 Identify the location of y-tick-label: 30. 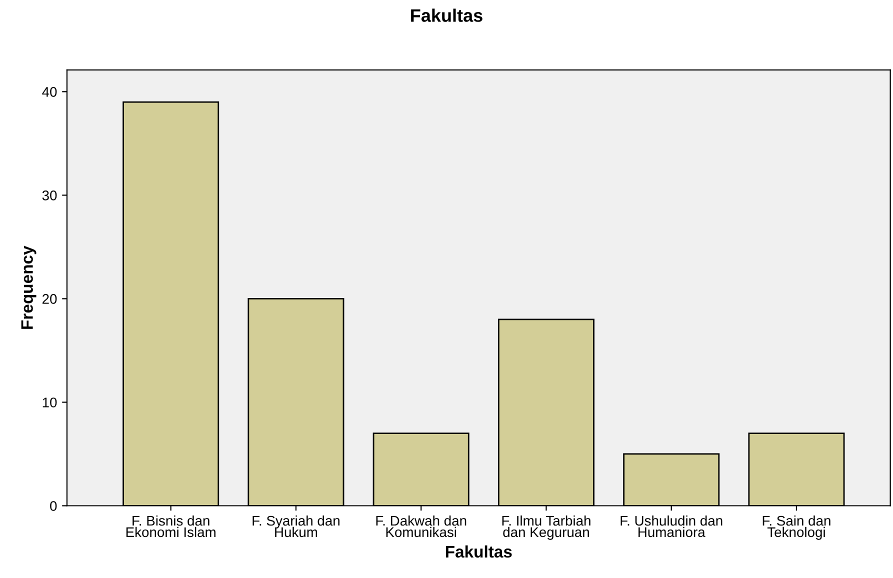
(49, 195).